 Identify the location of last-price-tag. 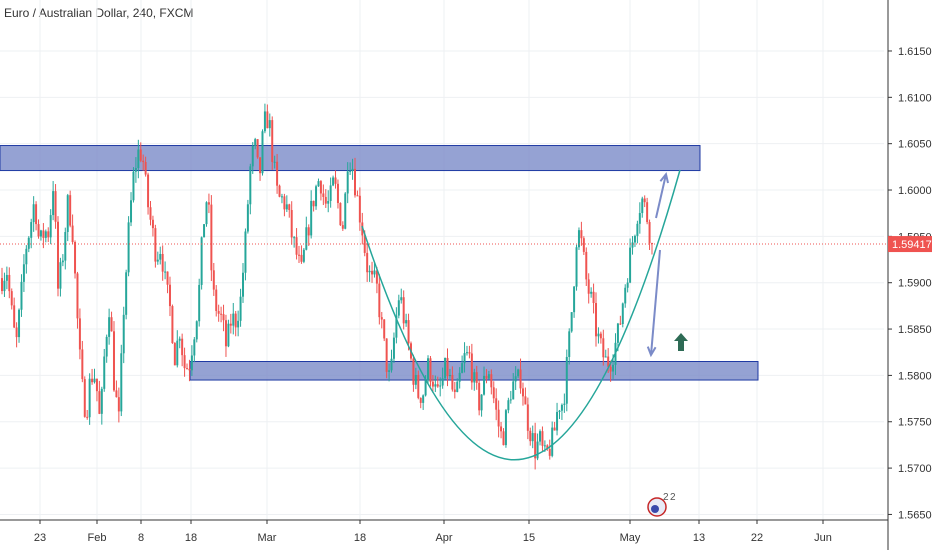
(910, 244).